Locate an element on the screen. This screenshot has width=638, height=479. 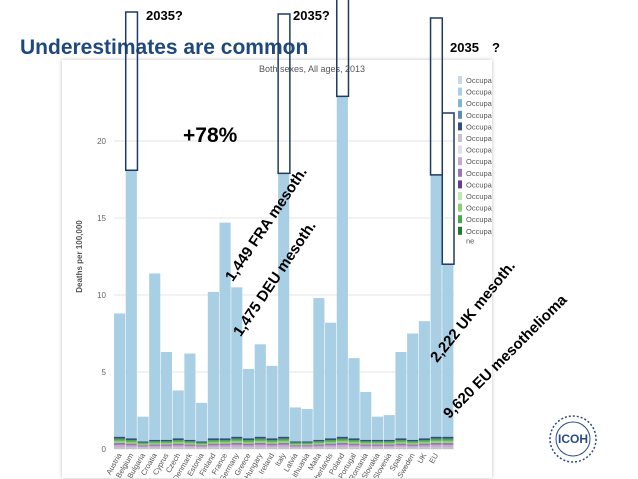
x-tick-label: UK is located at coordinates (421, 459).